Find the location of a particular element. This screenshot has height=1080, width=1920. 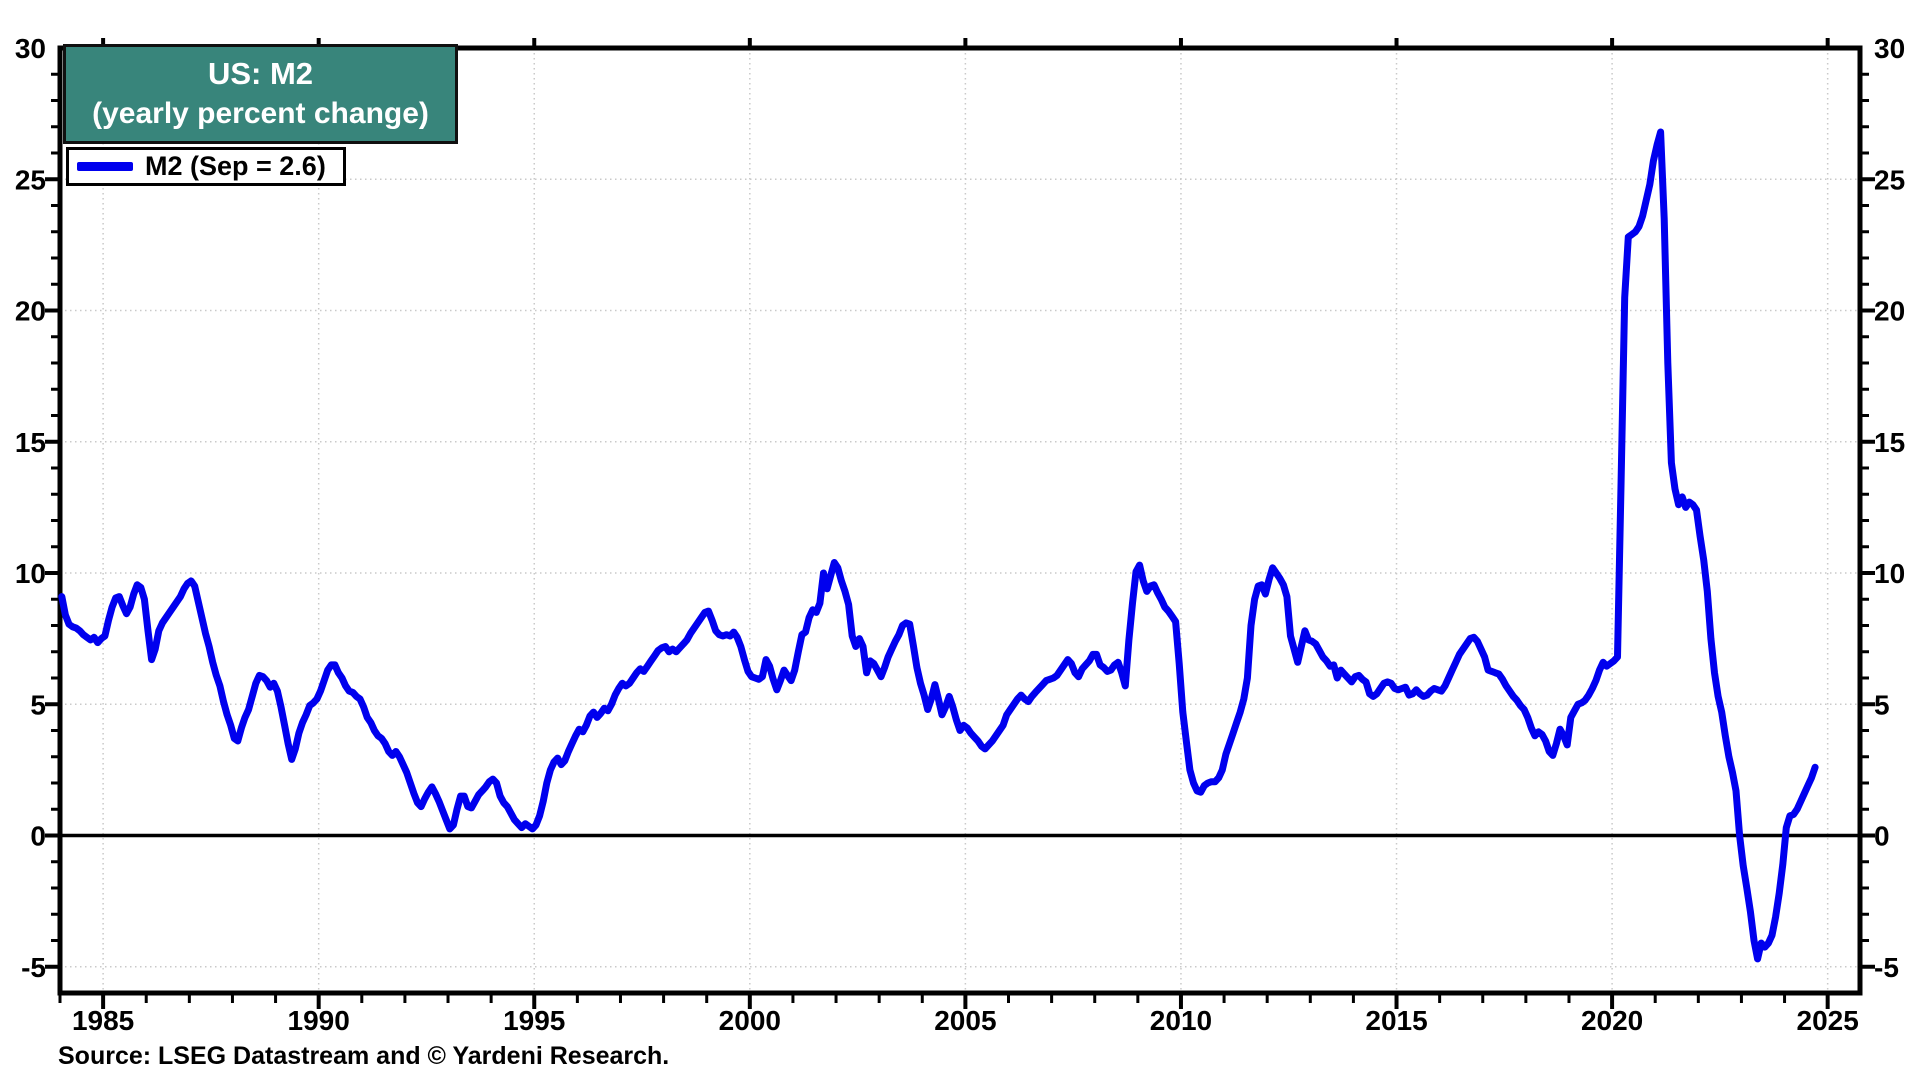

x-axis-label: 1990 is located at coordinates (319, 1020).